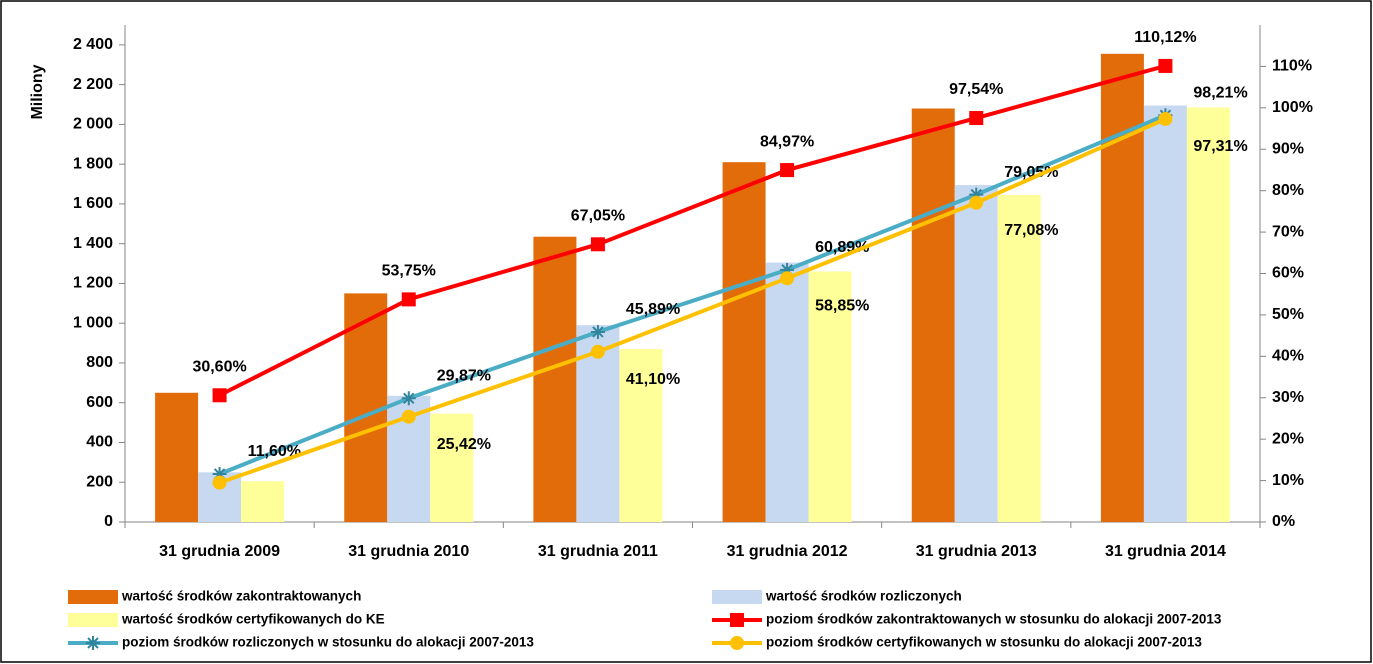 Image resolution: width=1373 pixels, height=664 pixels. What do you see at coordinates (1288, 397) in the screenshot?
I see `y2-tick-label: 30%` at bounding box center [1288, 397].